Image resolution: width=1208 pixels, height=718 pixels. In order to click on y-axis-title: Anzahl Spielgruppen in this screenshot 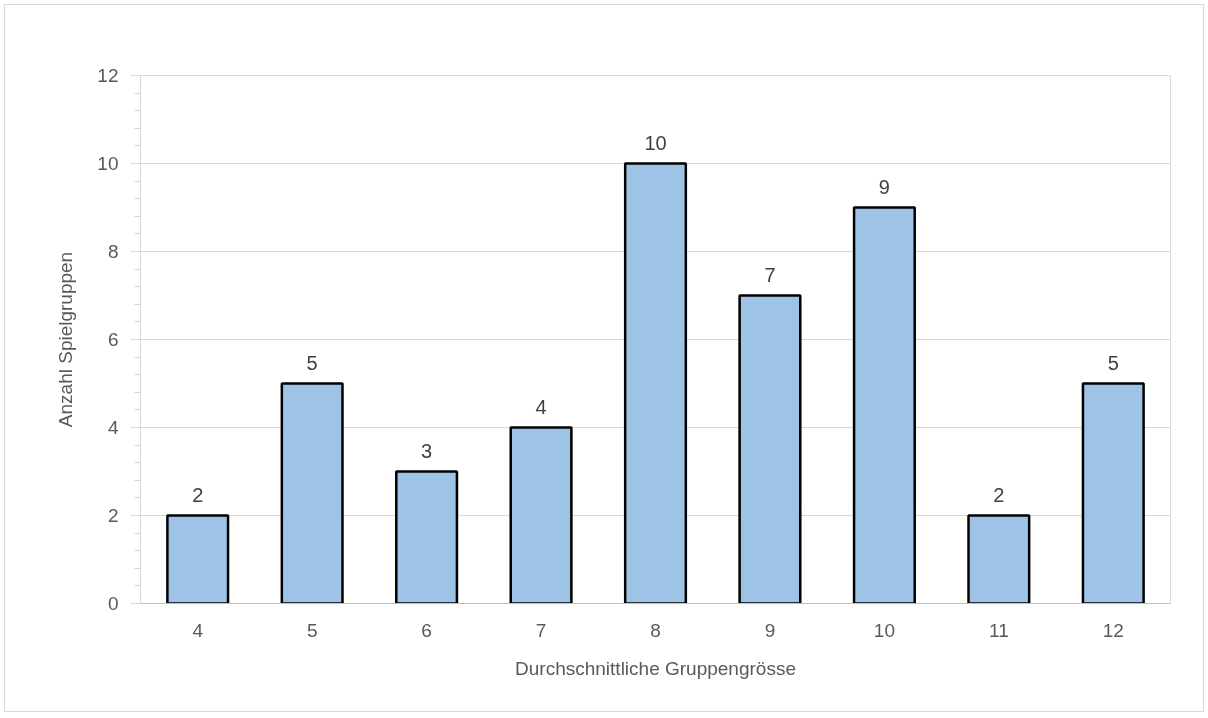, I will do `click(66, 339)`.